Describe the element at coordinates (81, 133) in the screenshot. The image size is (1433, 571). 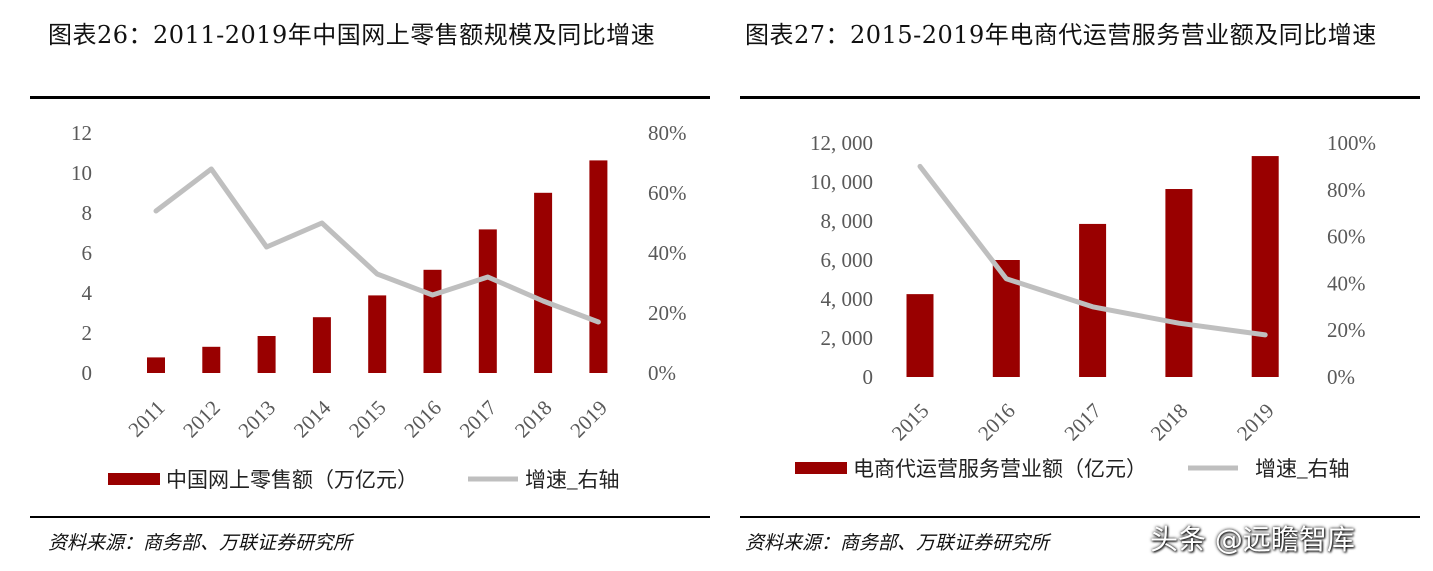
I see `left-axis-tick-label: 12` at that location.